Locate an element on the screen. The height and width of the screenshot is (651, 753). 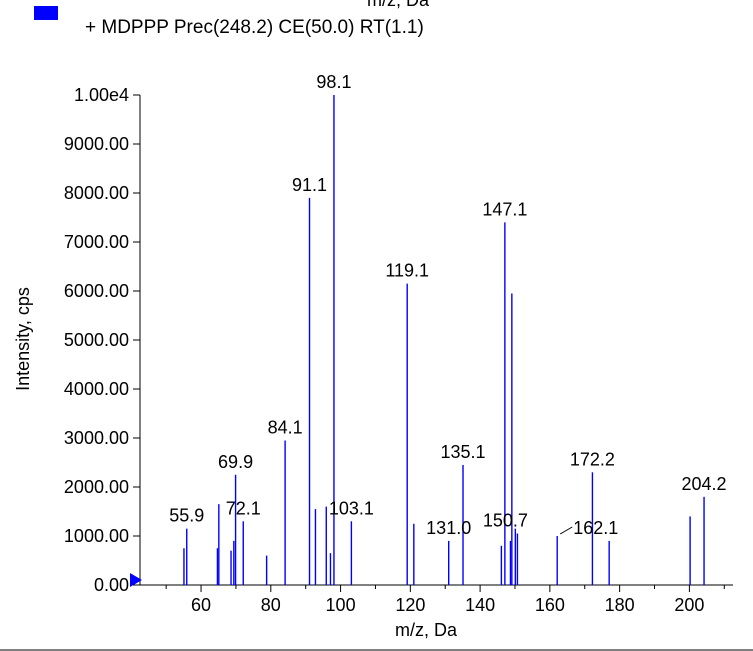
x-ticks: 60 80 100 120 140 160 180 200 is located at coordinates (445, 600).